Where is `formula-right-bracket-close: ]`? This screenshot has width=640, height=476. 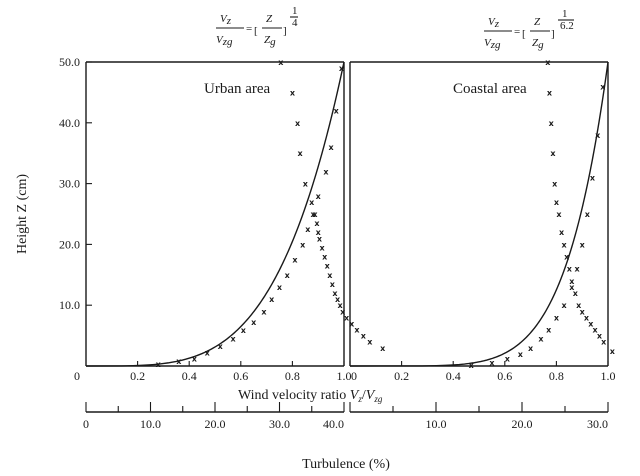
formula-right-bracket-close: ] is located at coordinates (553, 34).